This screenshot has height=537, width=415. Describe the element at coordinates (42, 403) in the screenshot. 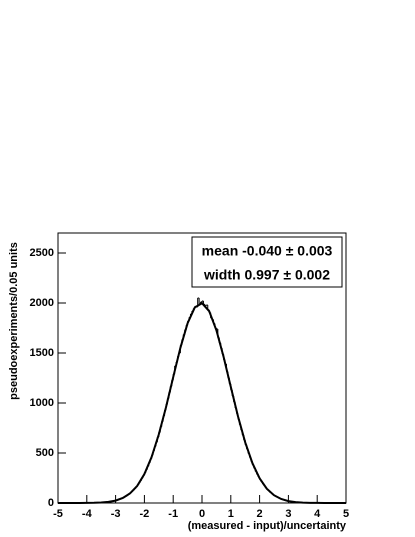

I see `y-tick-label: 1000` at that location.